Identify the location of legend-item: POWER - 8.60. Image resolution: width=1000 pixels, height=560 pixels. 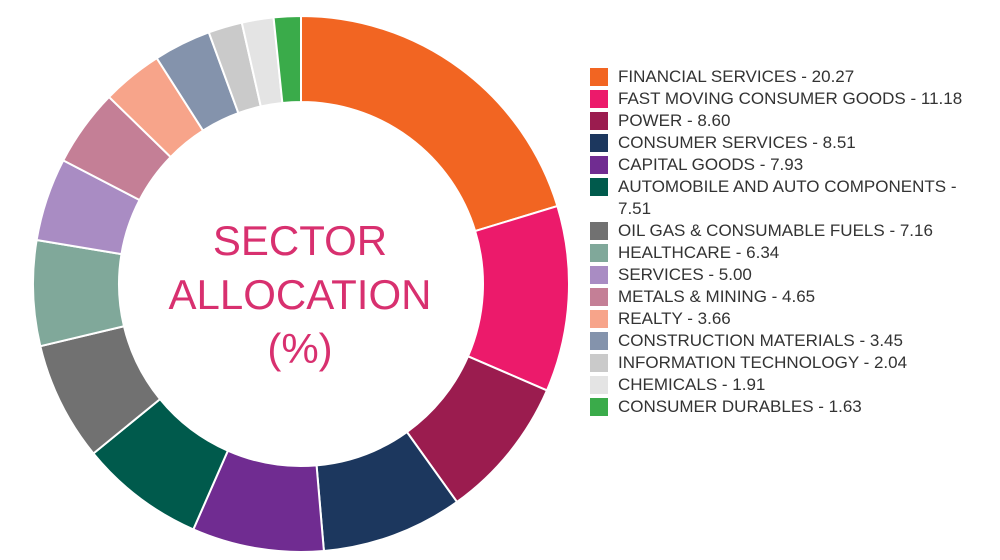
(788, 121).